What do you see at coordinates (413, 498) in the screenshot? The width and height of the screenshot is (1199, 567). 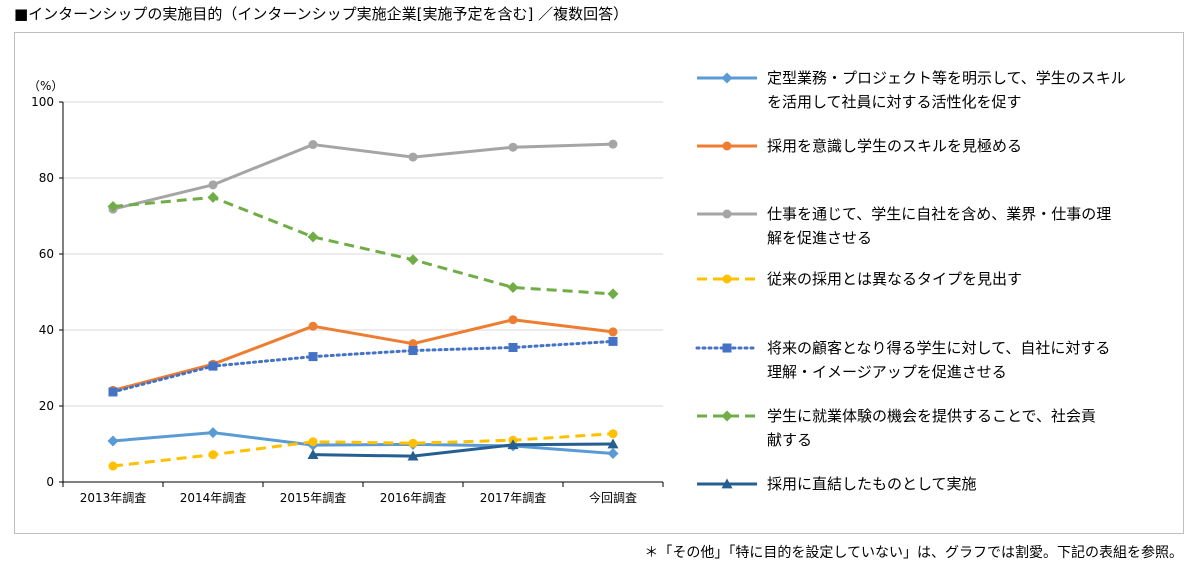 I see `x-tick-label: 2016年調査` at bounding box center [413, 498].